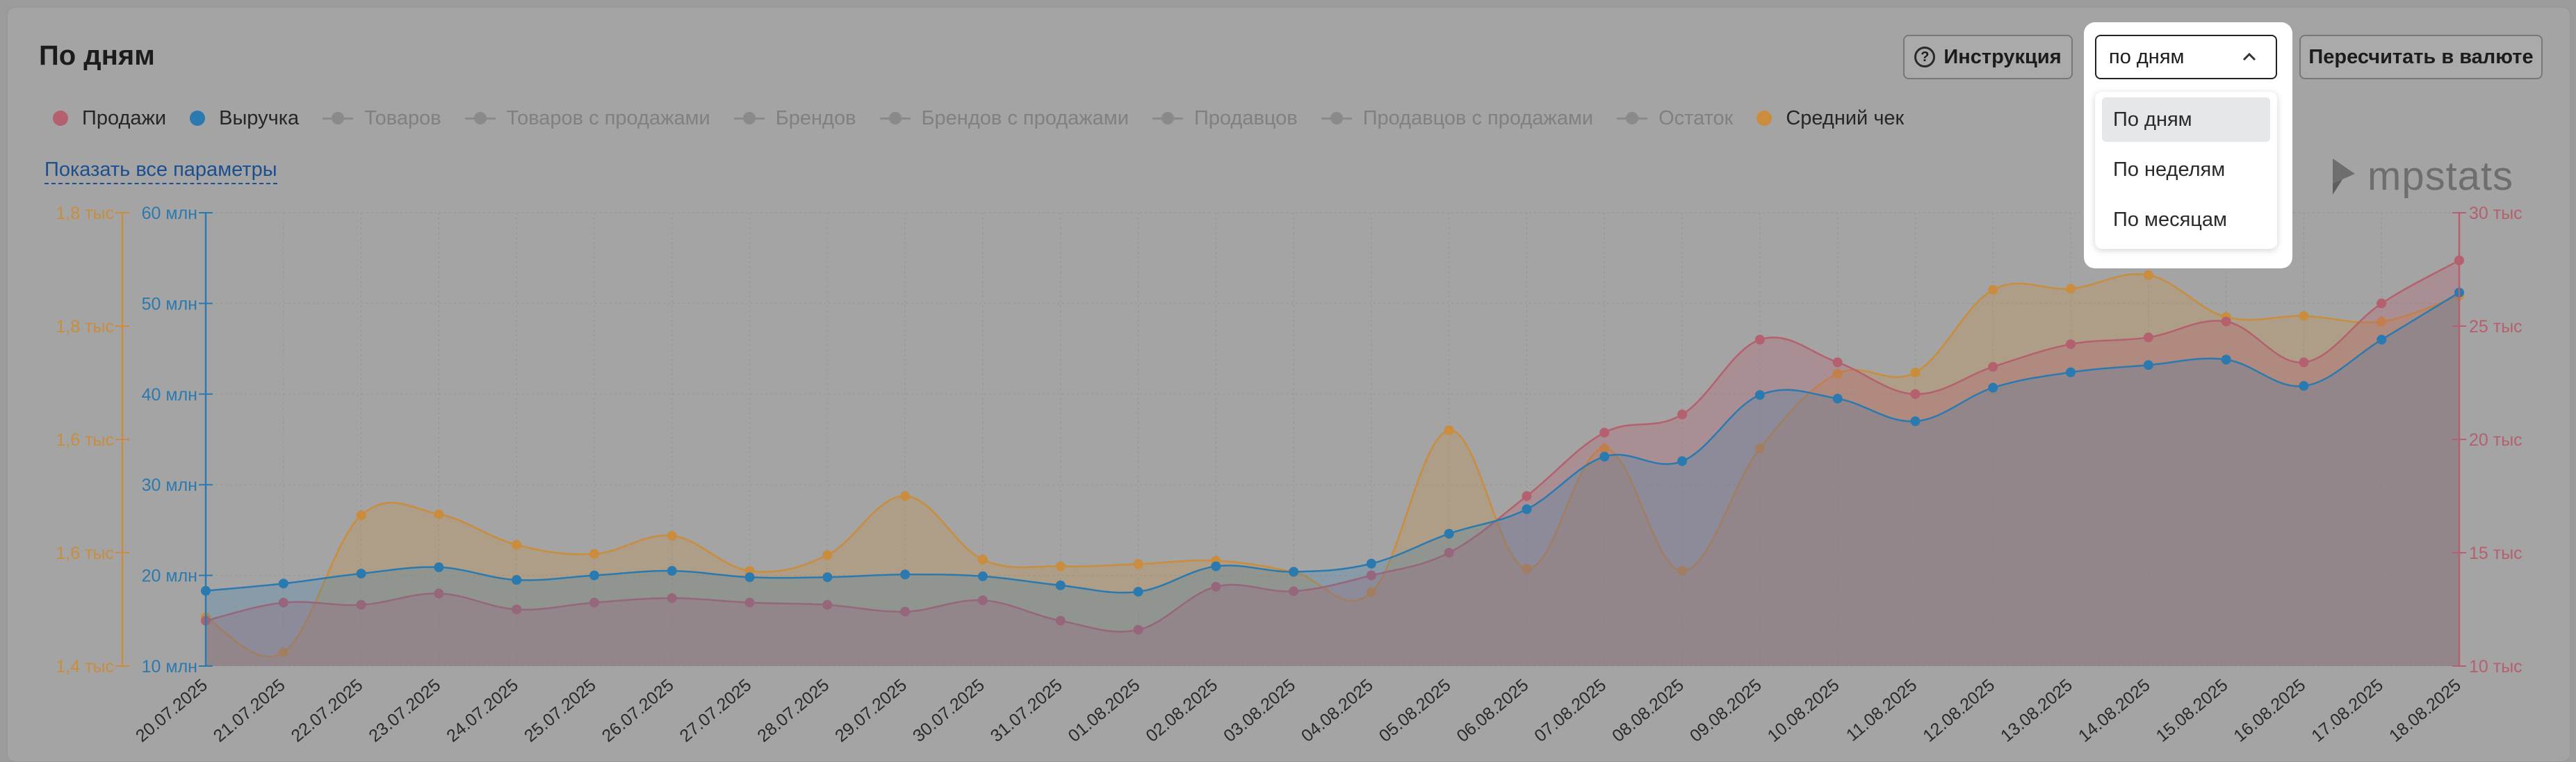 The image size is (2576, 762). Describe the element at coordinates (1882, 710) in the screenshot. I see `x-tick-label: 11.08.2025` at that location.